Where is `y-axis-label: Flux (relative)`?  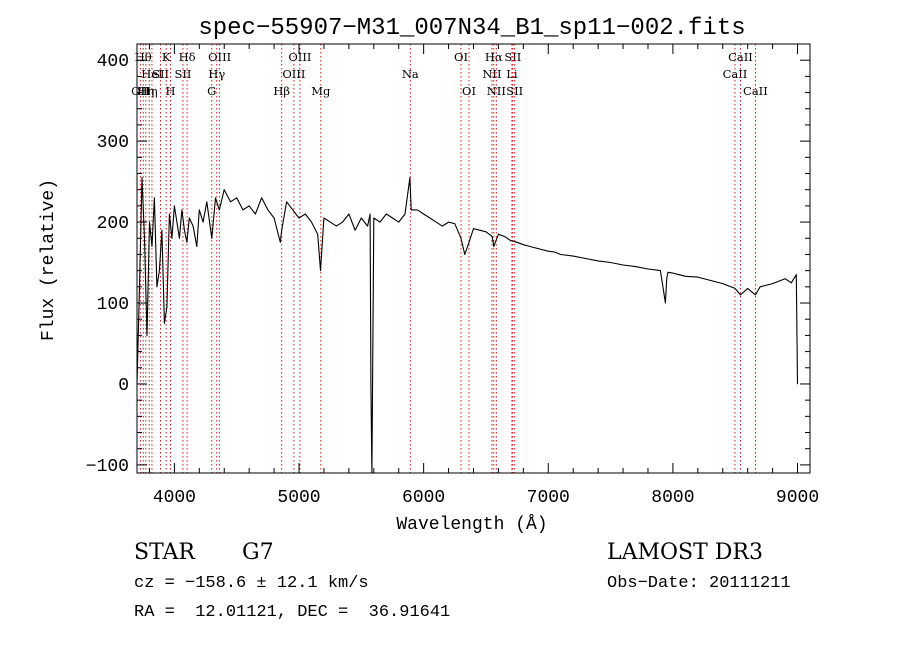 y-axis-label: Flux (relative) is located at coordinates (49, 260).